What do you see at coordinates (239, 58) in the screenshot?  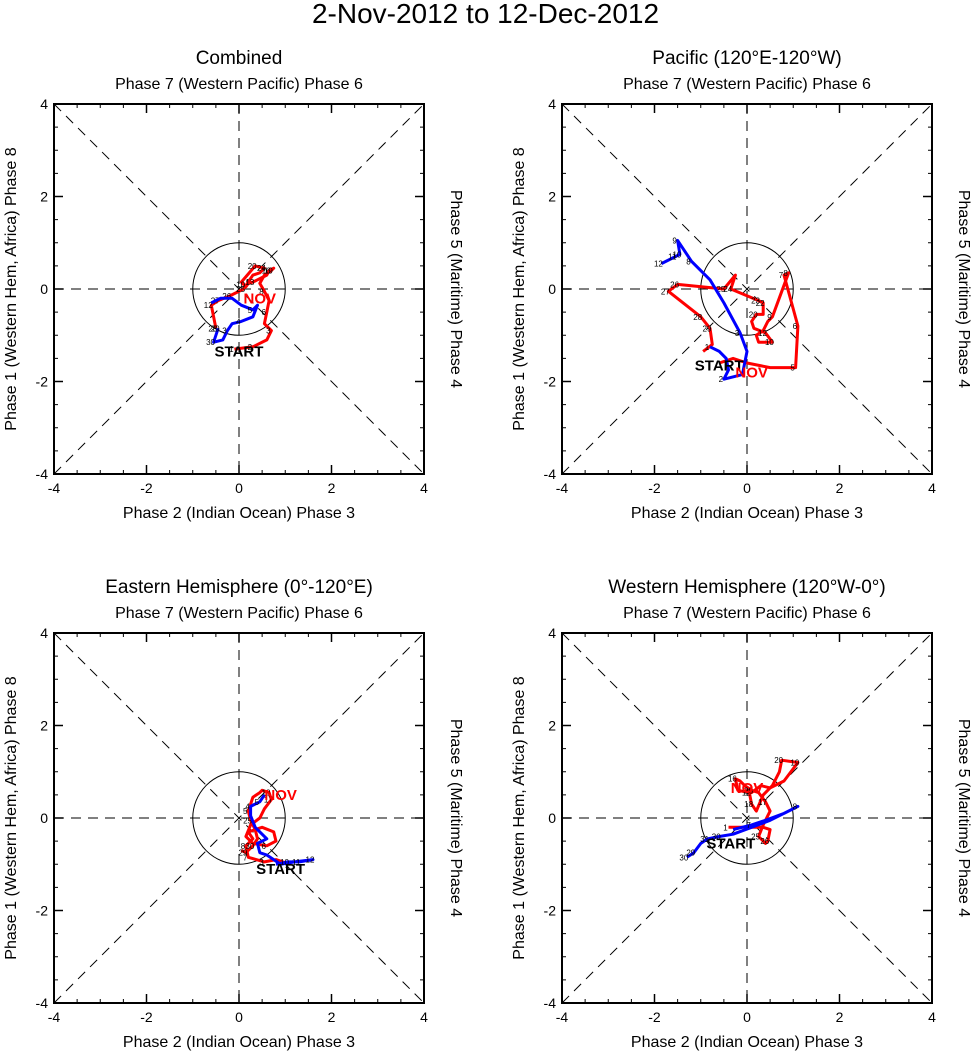 I see `panel-title: Combined` at bounding box center [239, 58].